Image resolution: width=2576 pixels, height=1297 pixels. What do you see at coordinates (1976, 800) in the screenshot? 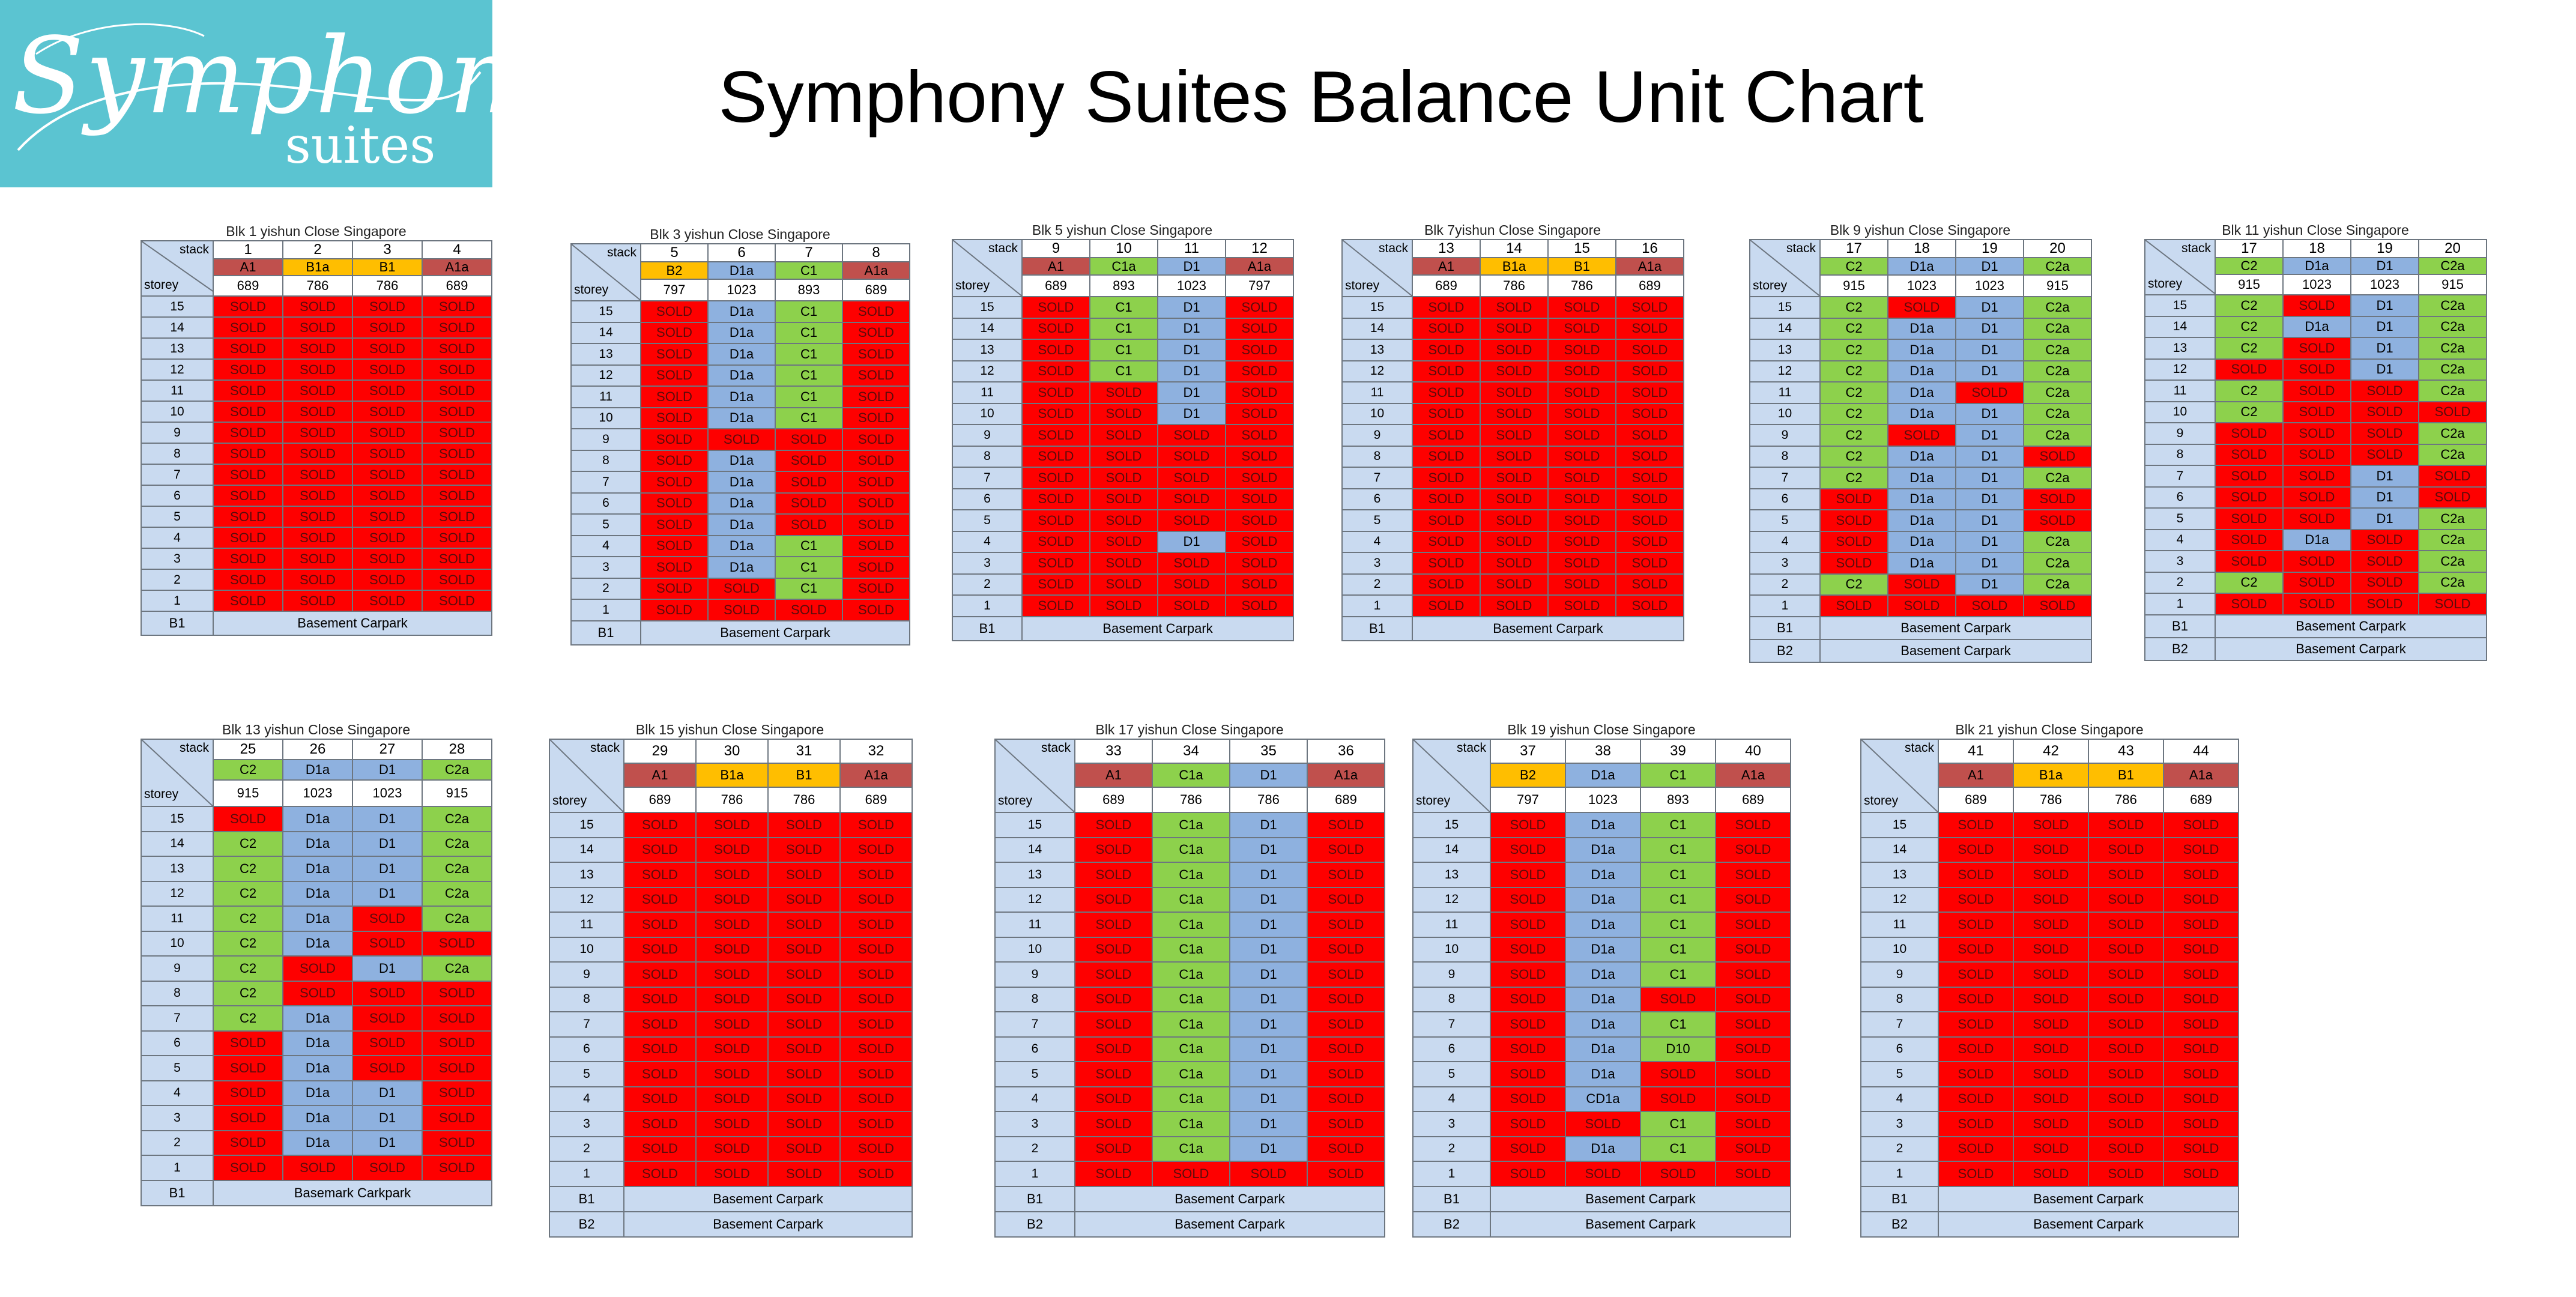
I see `unit-size: 689` at bounding box center [1976, 800].